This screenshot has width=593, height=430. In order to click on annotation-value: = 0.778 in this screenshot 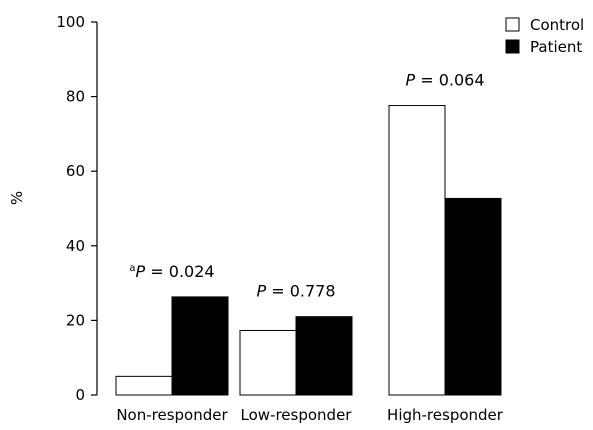, I will do `click(300, 291)`.